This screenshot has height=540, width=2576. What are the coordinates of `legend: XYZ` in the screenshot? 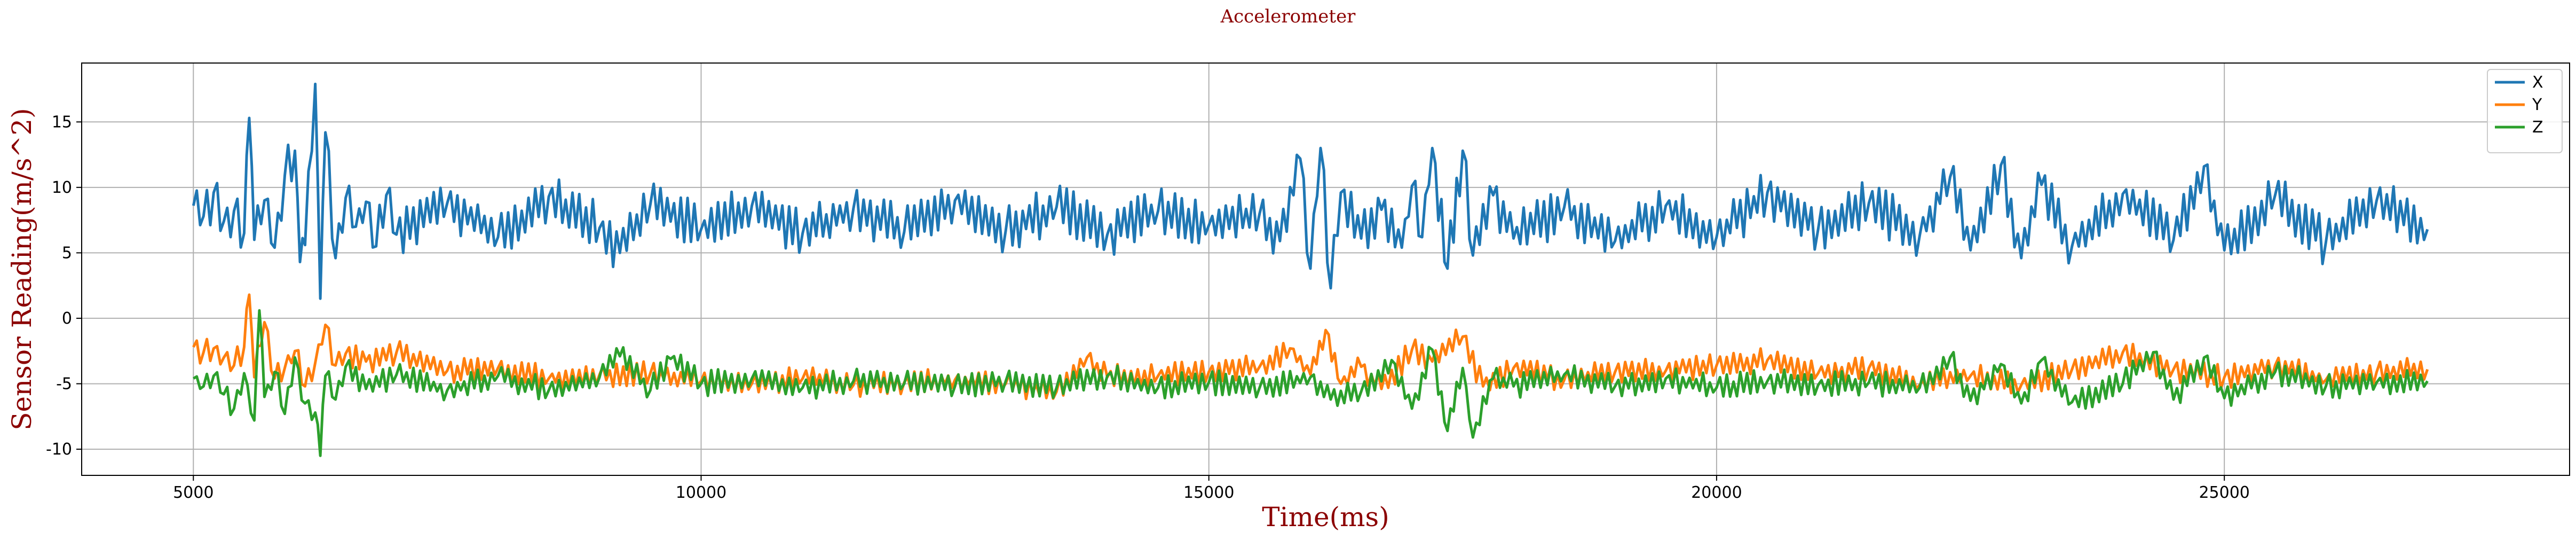 It's located at (2525, 111).